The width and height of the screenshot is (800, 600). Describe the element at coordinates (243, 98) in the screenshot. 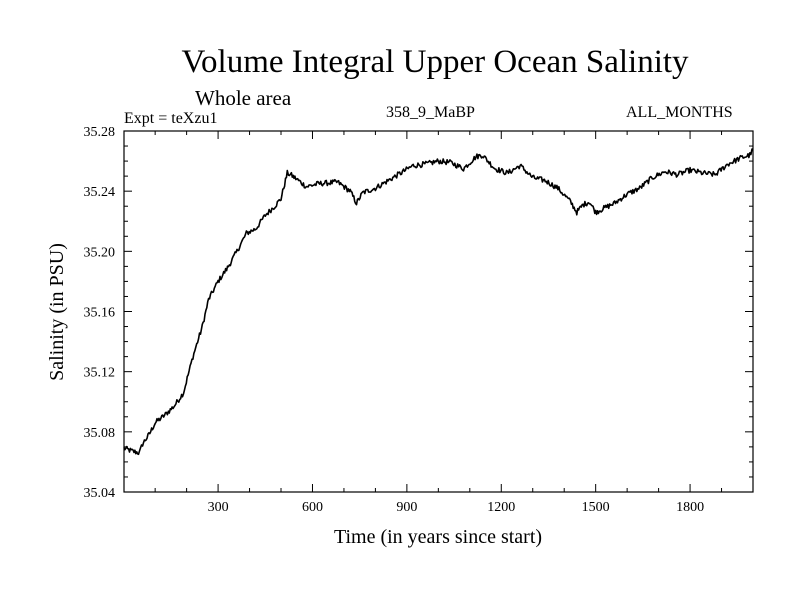

I see `chart-subtitle: Whole area` at that location.